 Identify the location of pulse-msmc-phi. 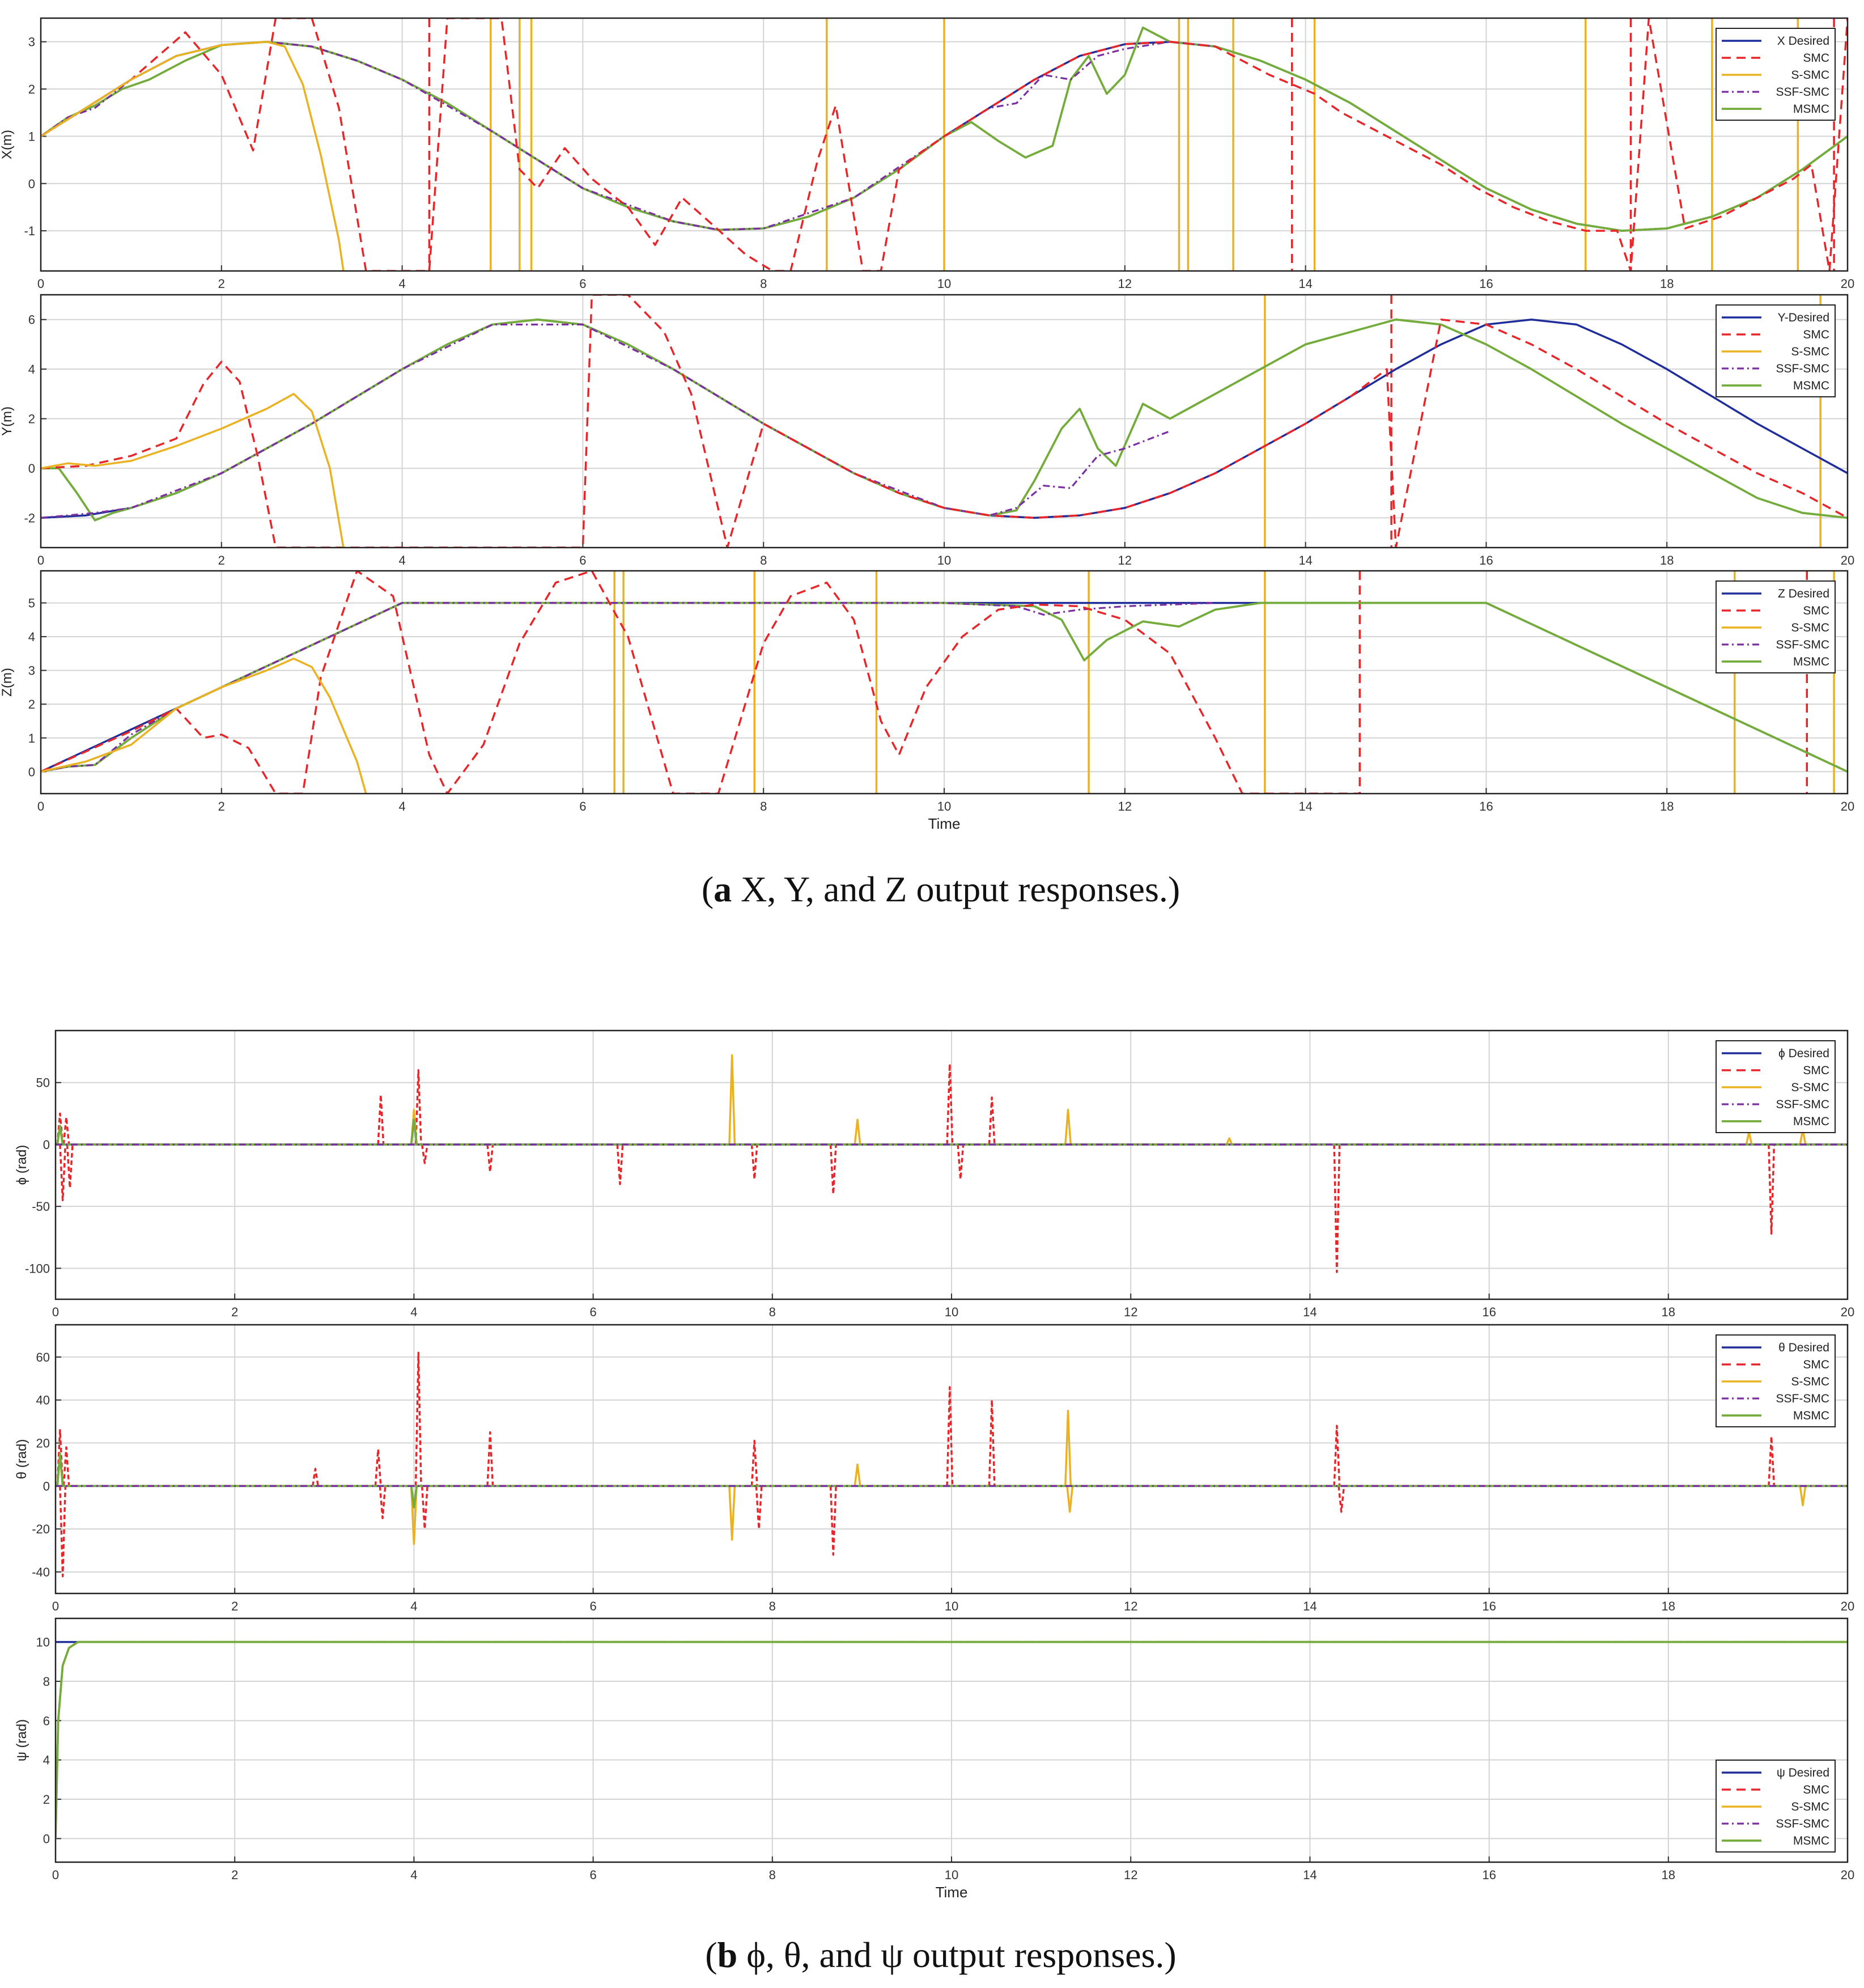
(60, 1135).